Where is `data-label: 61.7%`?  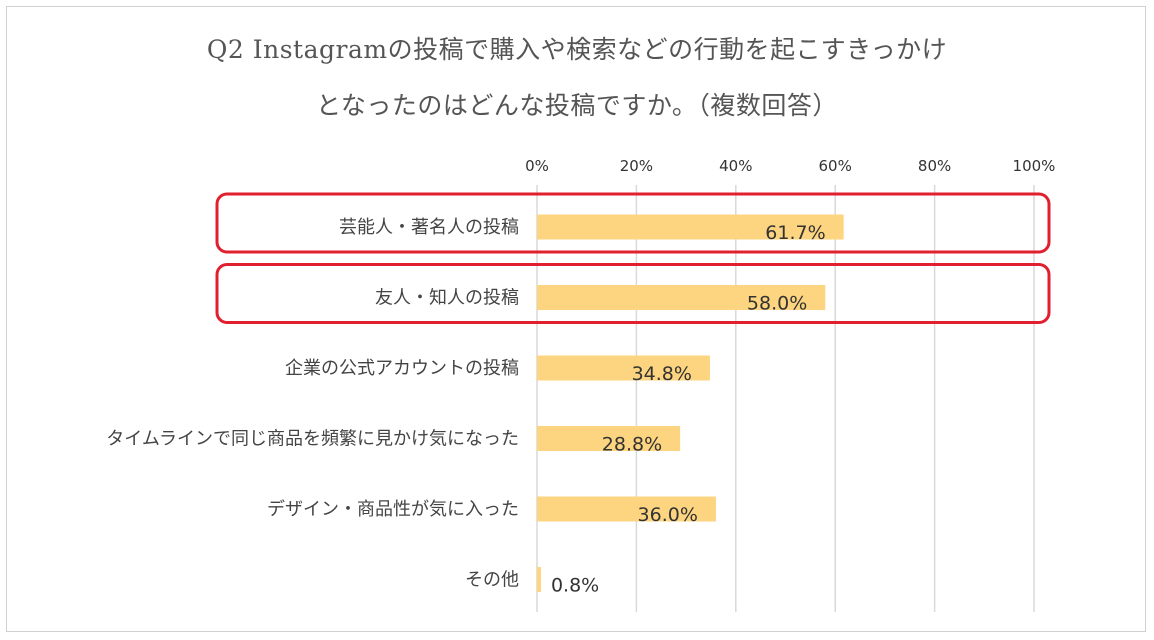 data-label: 61.7% is located at coordinates (795, 233).